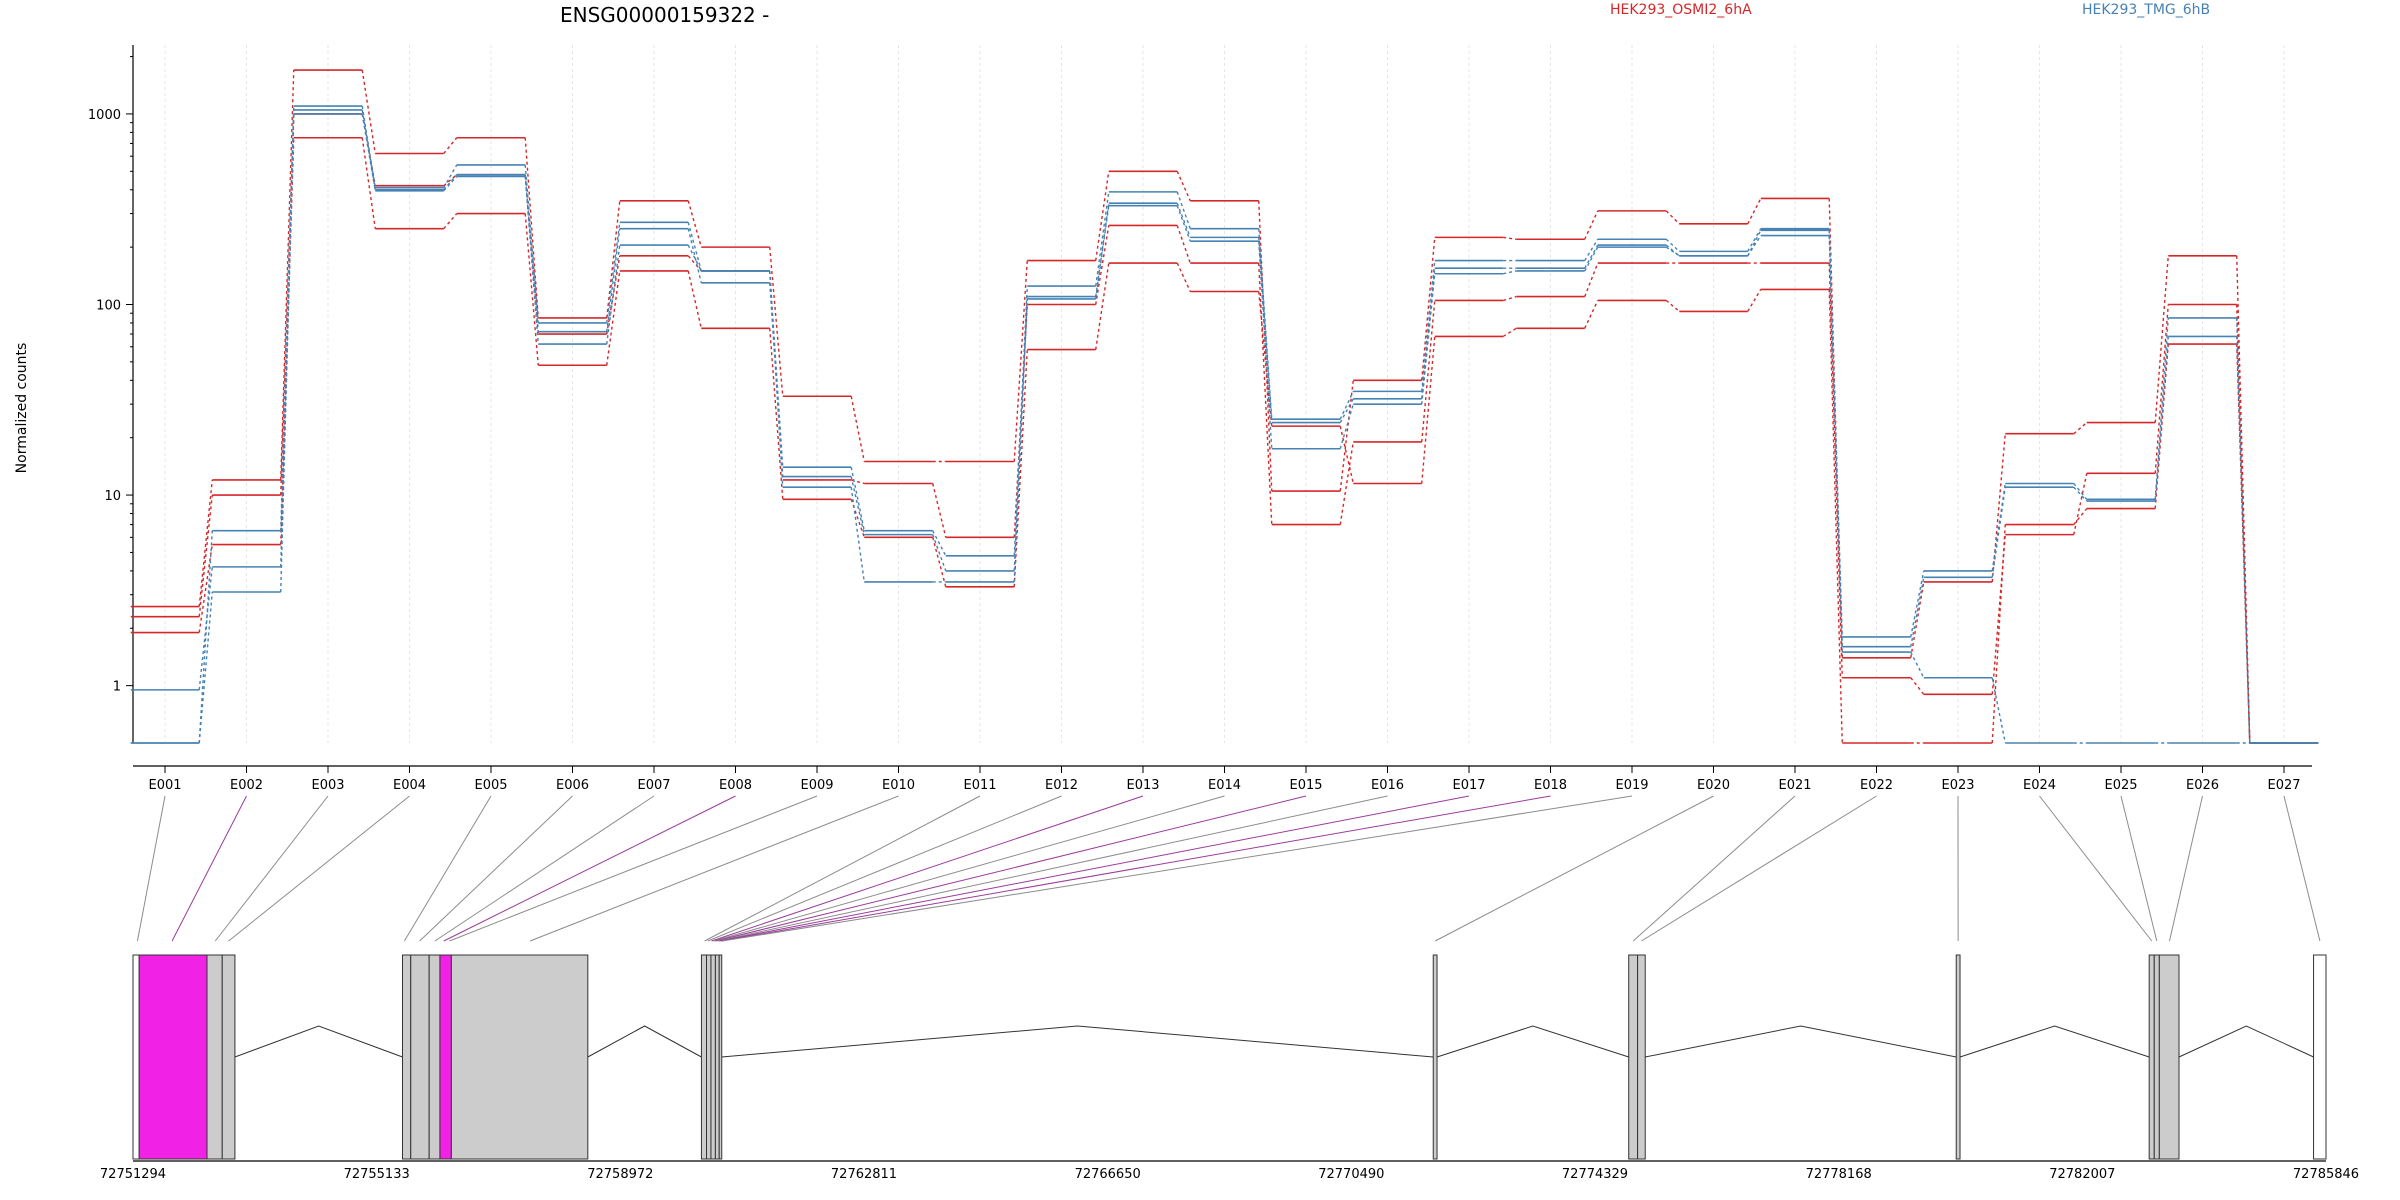 The image size is (2400, 1200). Describe the element at coordinates (490, 785) in the screenshot. I see `x-tick-label: E005` at that location.